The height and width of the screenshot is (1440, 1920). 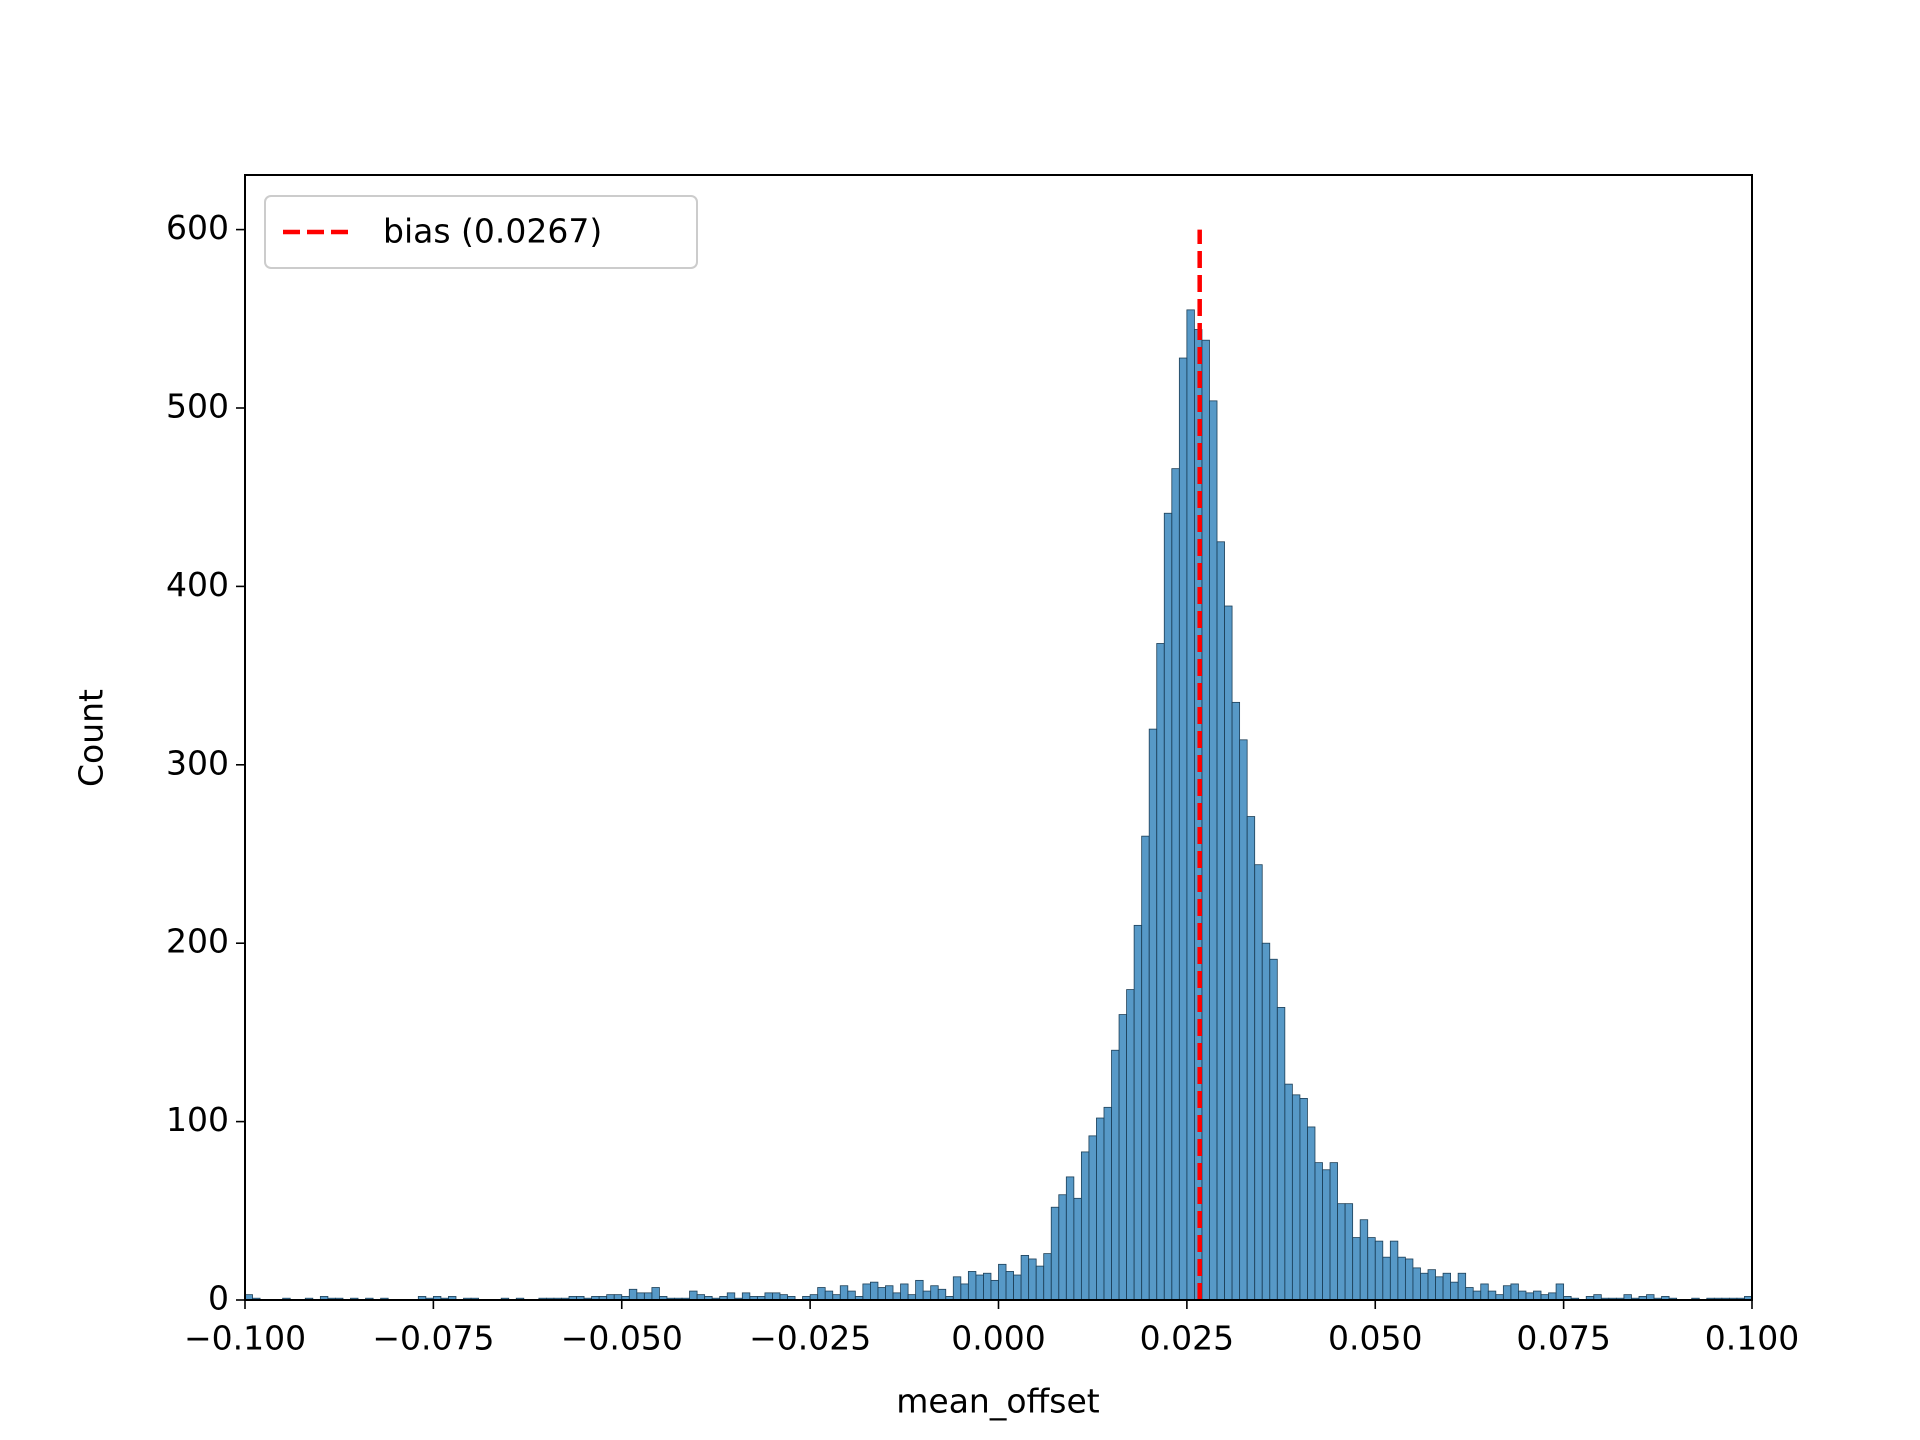 What do you see at coordinates (197, 227) in the screenshot?
I see `y-tick-label: 600` at bounding box center [197, 227].